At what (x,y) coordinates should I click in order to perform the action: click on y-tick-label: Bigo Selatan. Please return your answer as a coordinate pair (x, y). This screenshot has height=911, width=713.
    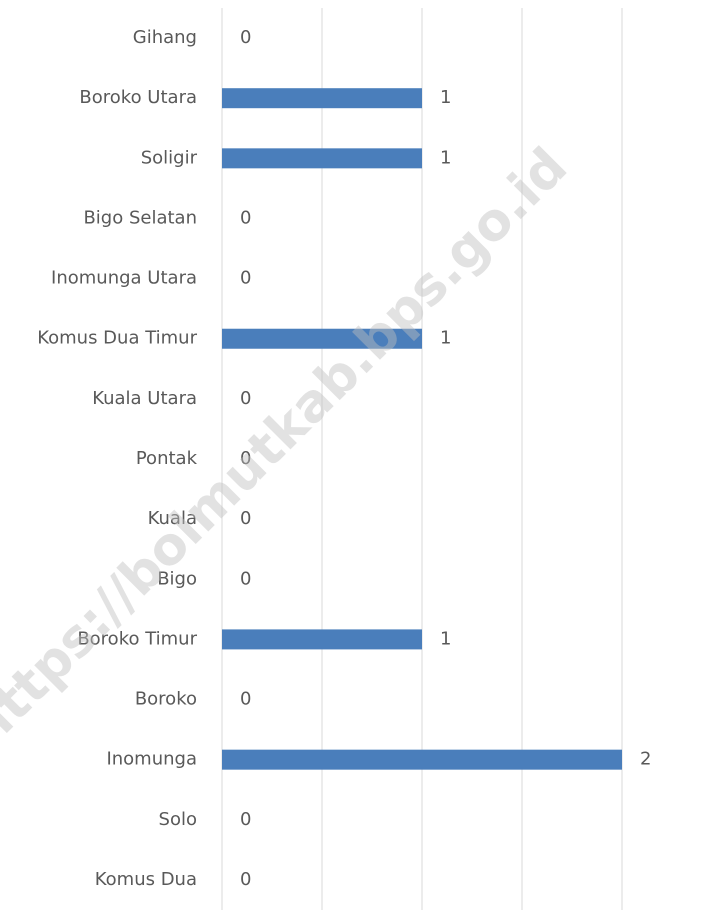
    Looking at the image, I should click on (140, 217).